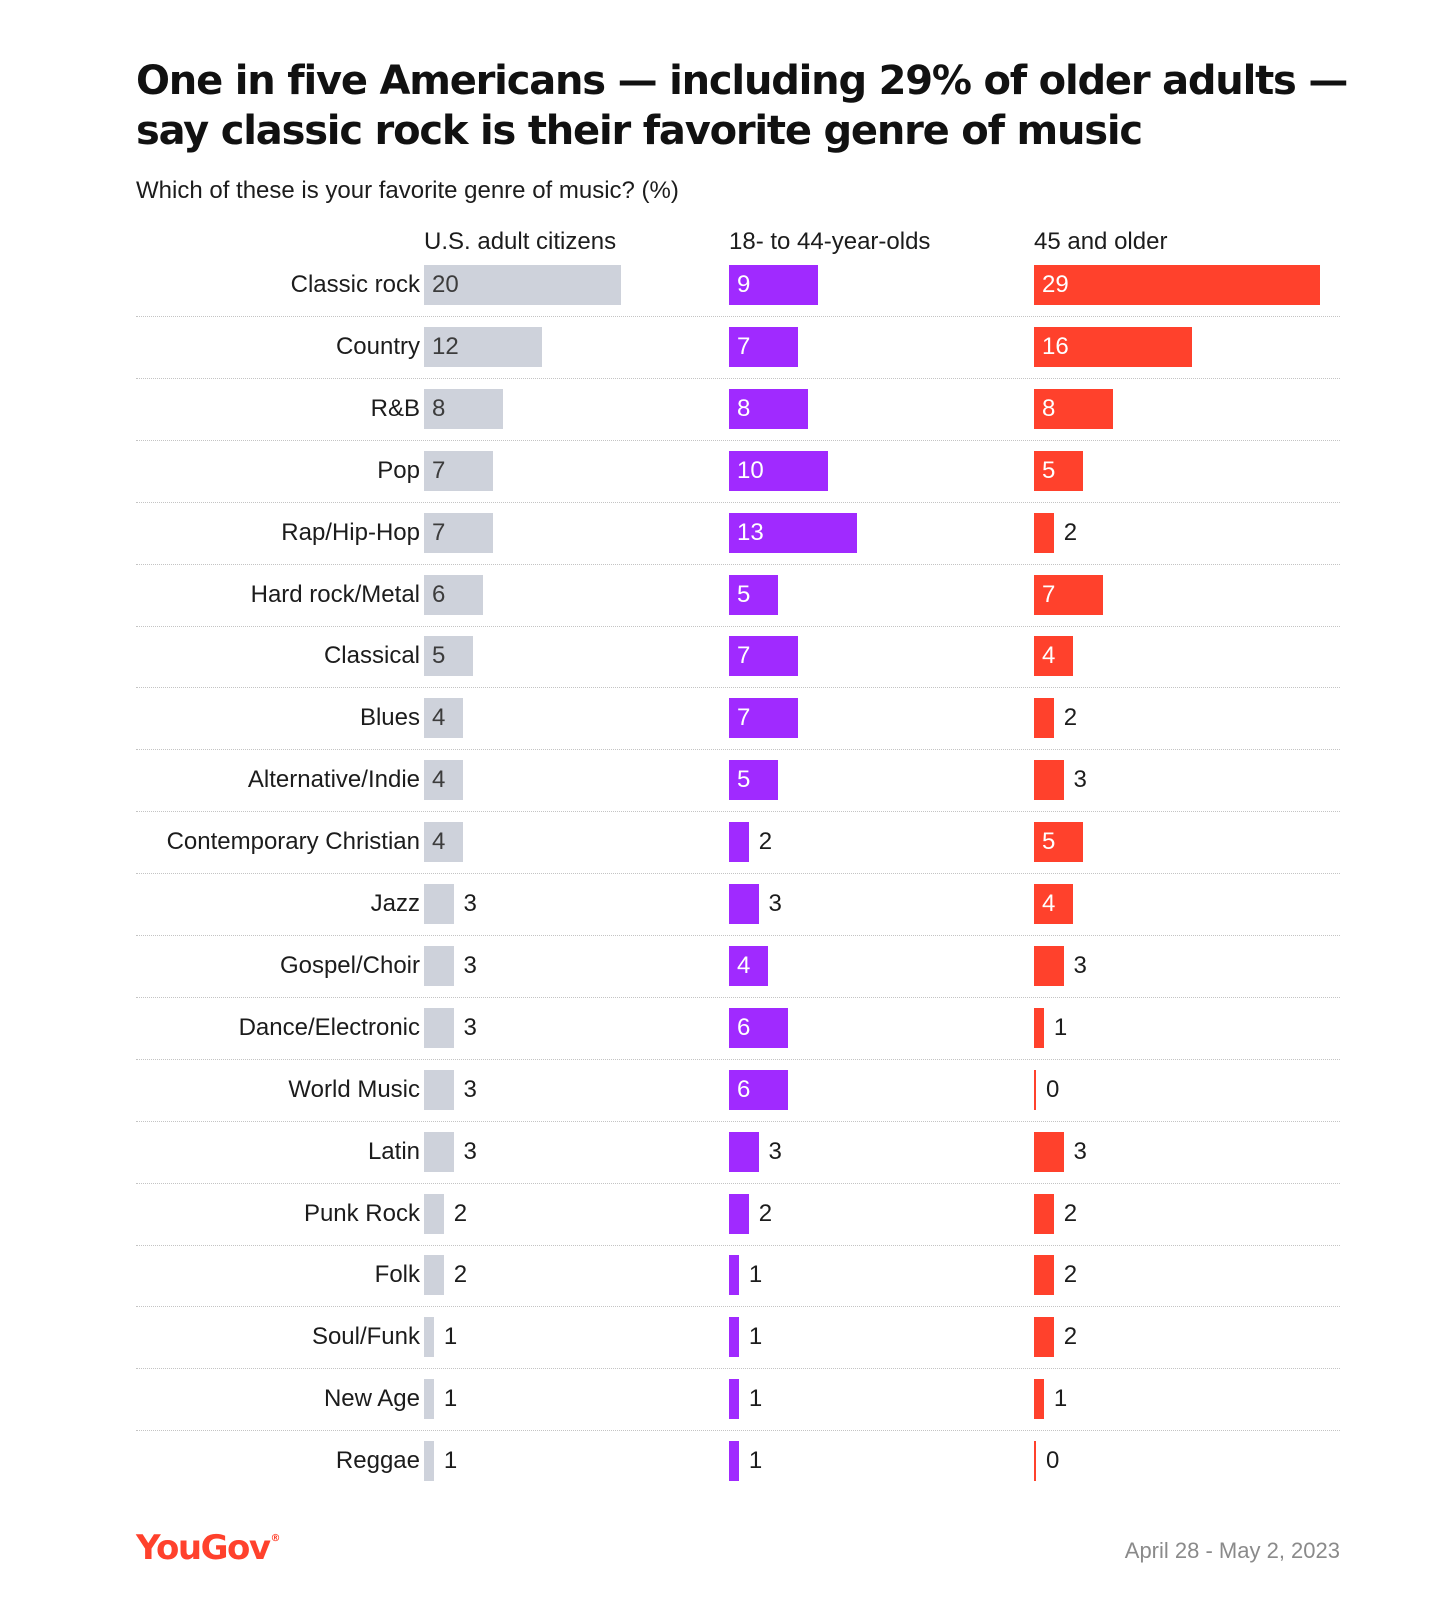  I want to click on category-label: Jazz, so click(395, 903).